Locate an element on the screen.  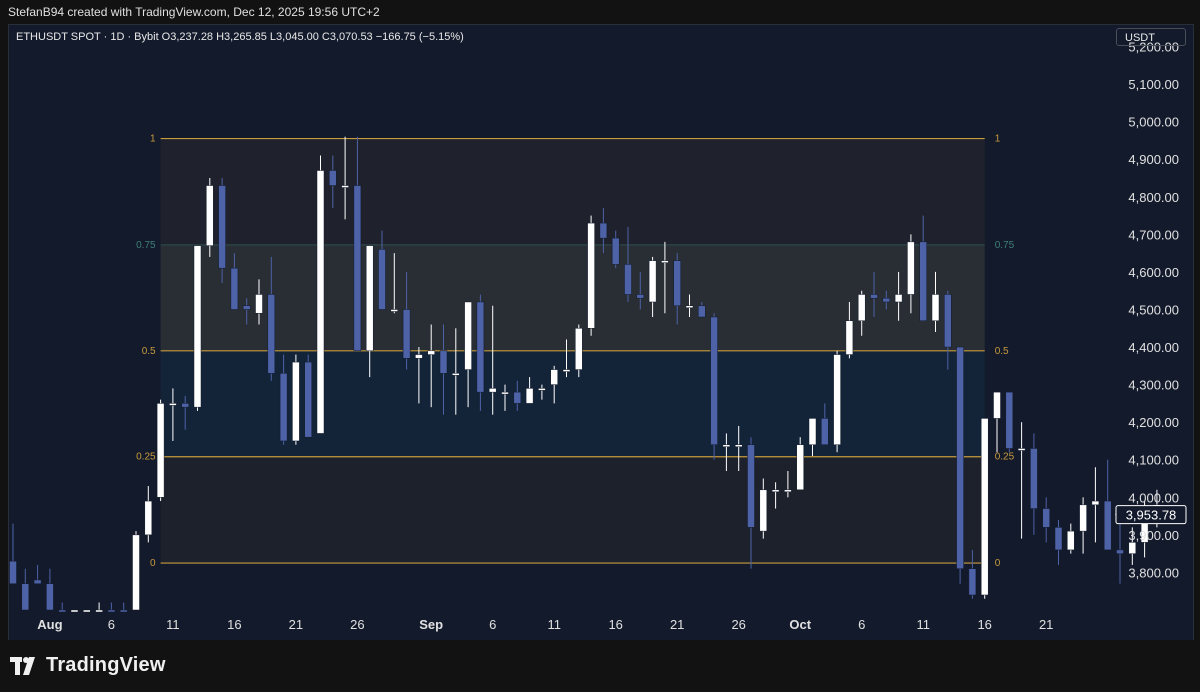
fib-label-right-0-75: 0.75 is located at coordinates (1005, 245).